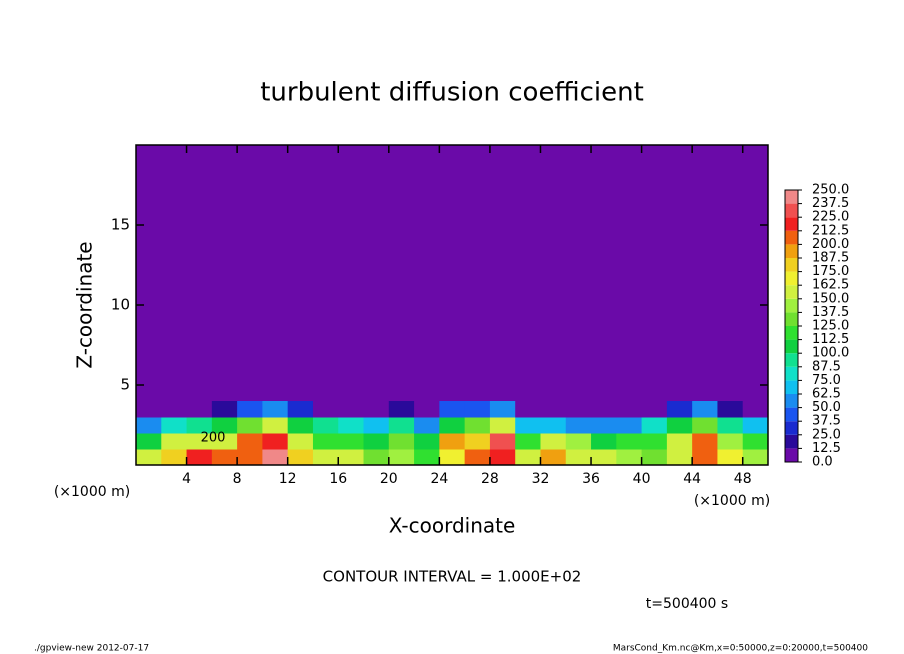 The height and width of the screenshot is (654, 904). What do you see at coordinates (687, 604) in the screenshot?
I see `time-label: t=500400 s` at bounding box center [687, 604].